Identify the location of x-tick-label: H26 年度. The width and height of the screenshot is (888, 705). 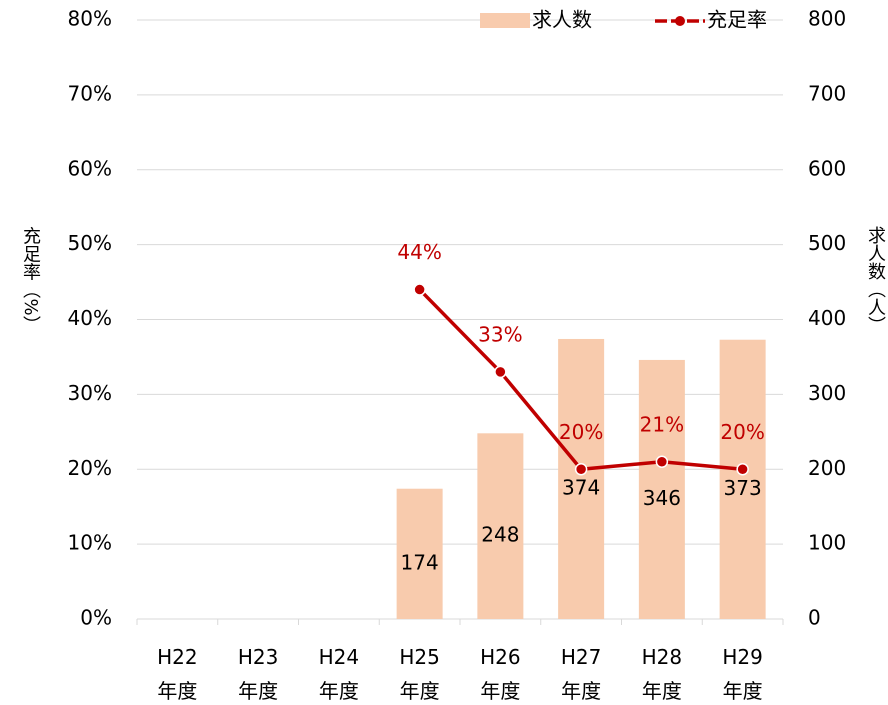
(500, 674).